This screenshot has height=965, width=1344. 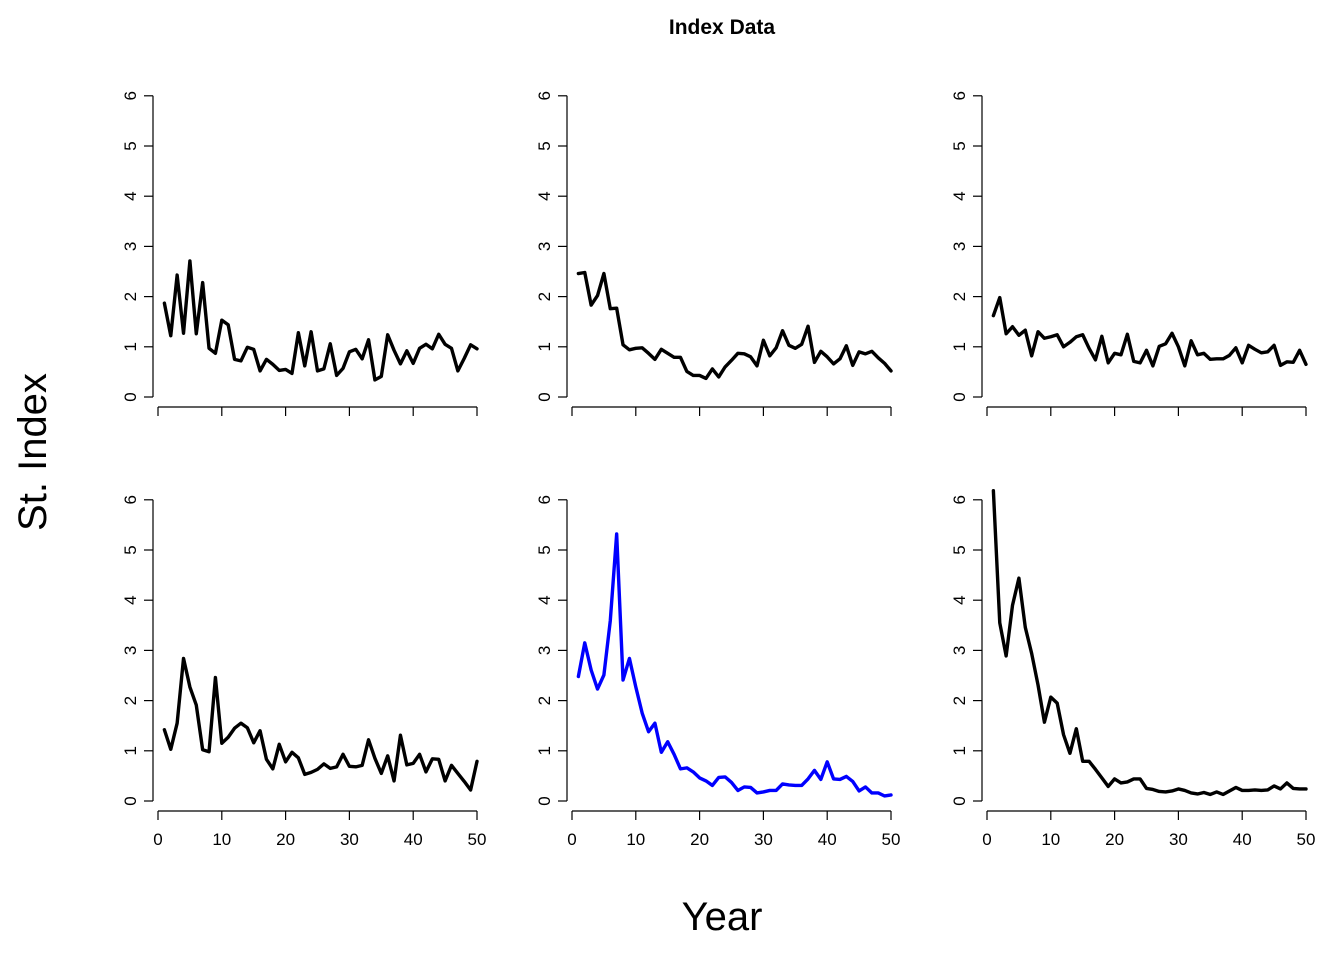 What do you see at coordinates (300, 253) in the screenshot?
I see `panel-1: 0 1 2 3 4 5 6` at bounding box center [300, 253].